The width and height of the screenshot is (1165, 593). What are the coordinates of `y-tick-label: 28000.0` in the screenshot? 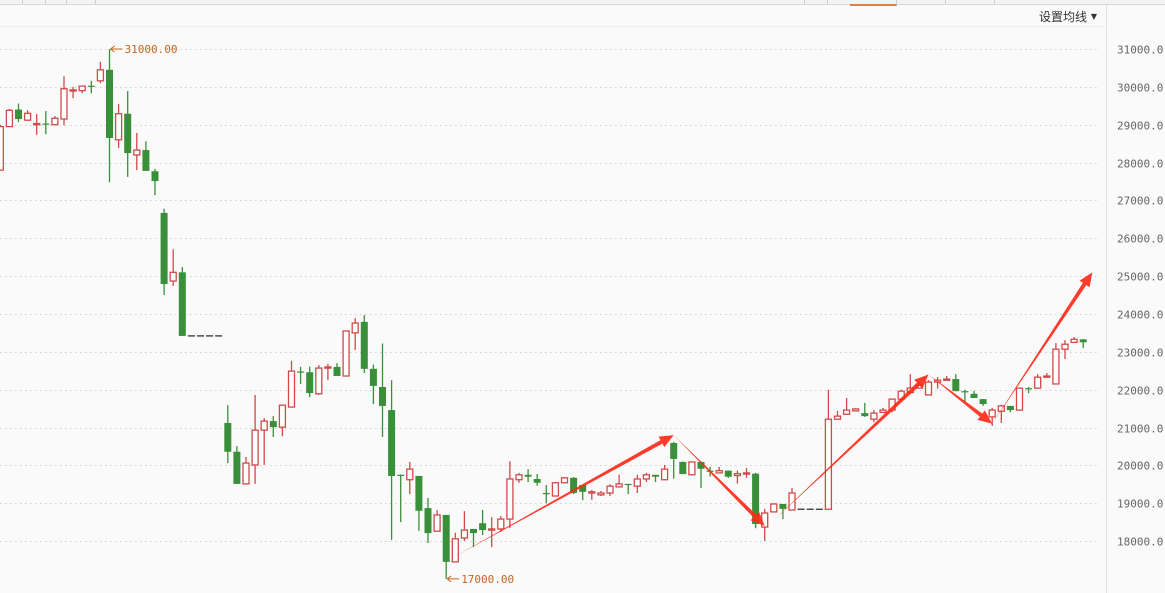 It's located at (1140, 164).